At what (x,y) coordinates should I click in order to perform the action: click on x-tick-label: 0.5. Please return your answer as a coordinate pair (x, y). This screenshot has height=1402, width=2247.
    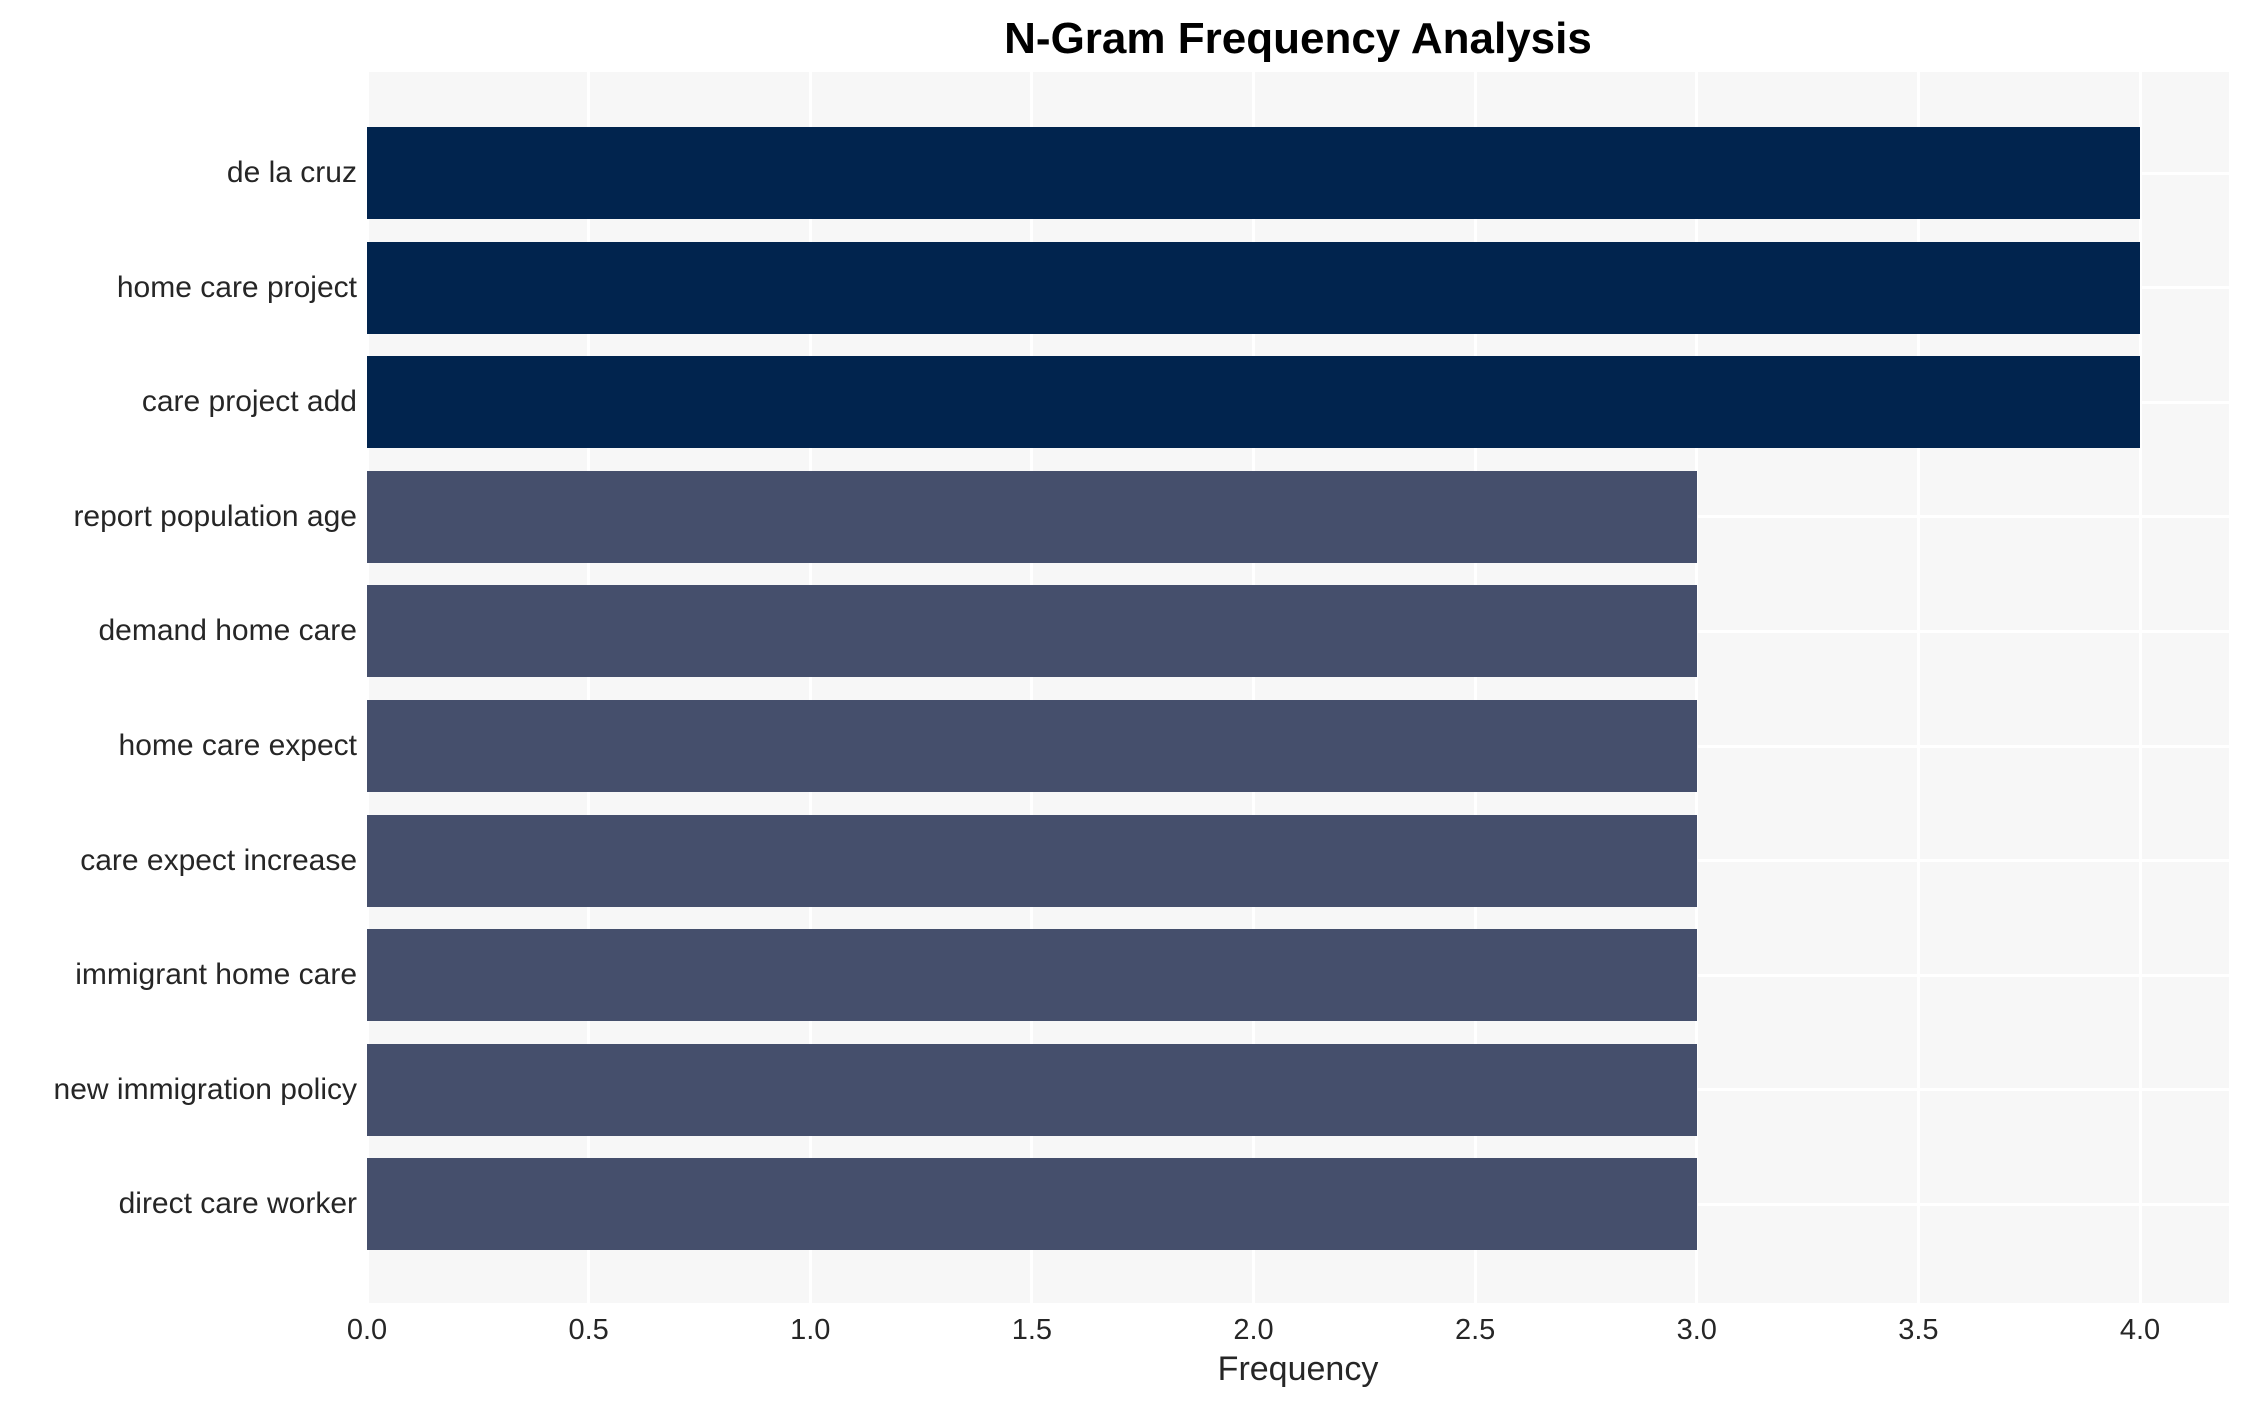
    Looking at the image, I should click on (588, 1330).